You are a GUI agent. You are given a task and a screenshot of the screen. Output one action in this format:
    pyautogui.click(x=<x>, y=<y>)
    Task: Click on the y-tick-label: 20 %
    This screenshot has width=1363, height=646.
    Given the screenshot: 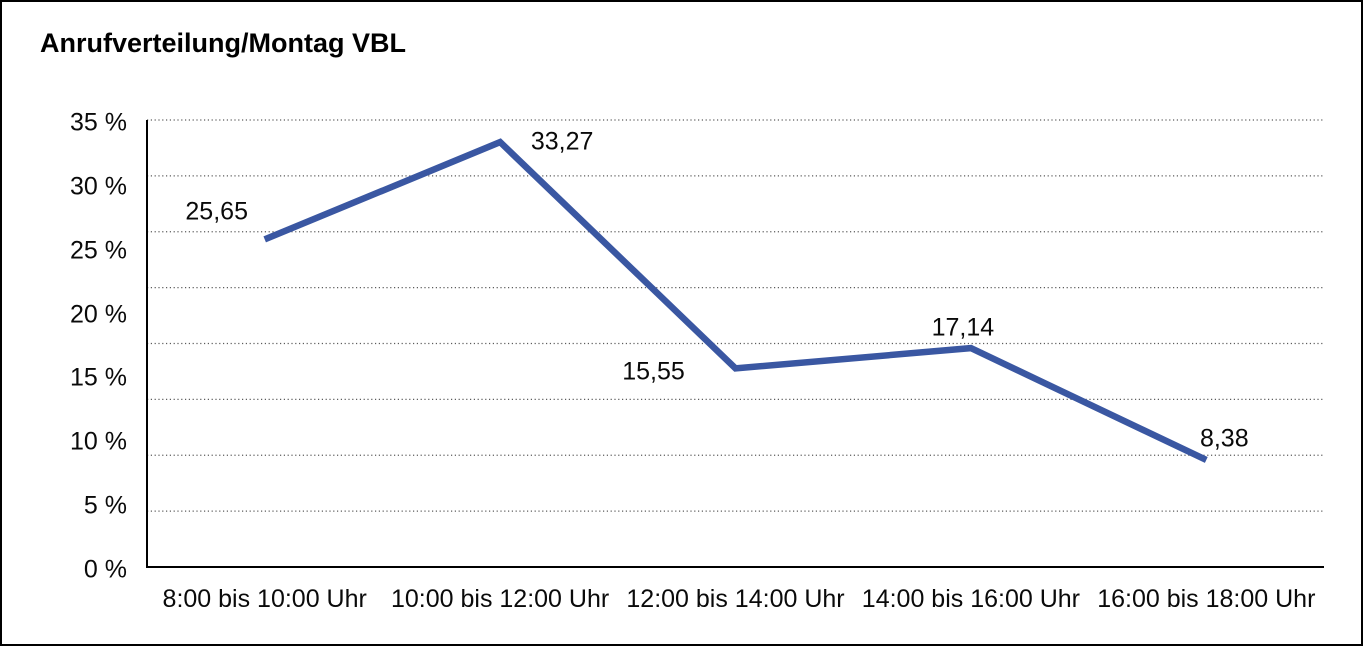 What is the action you would take?
    pyautogui.click(x=98, y=314)
    